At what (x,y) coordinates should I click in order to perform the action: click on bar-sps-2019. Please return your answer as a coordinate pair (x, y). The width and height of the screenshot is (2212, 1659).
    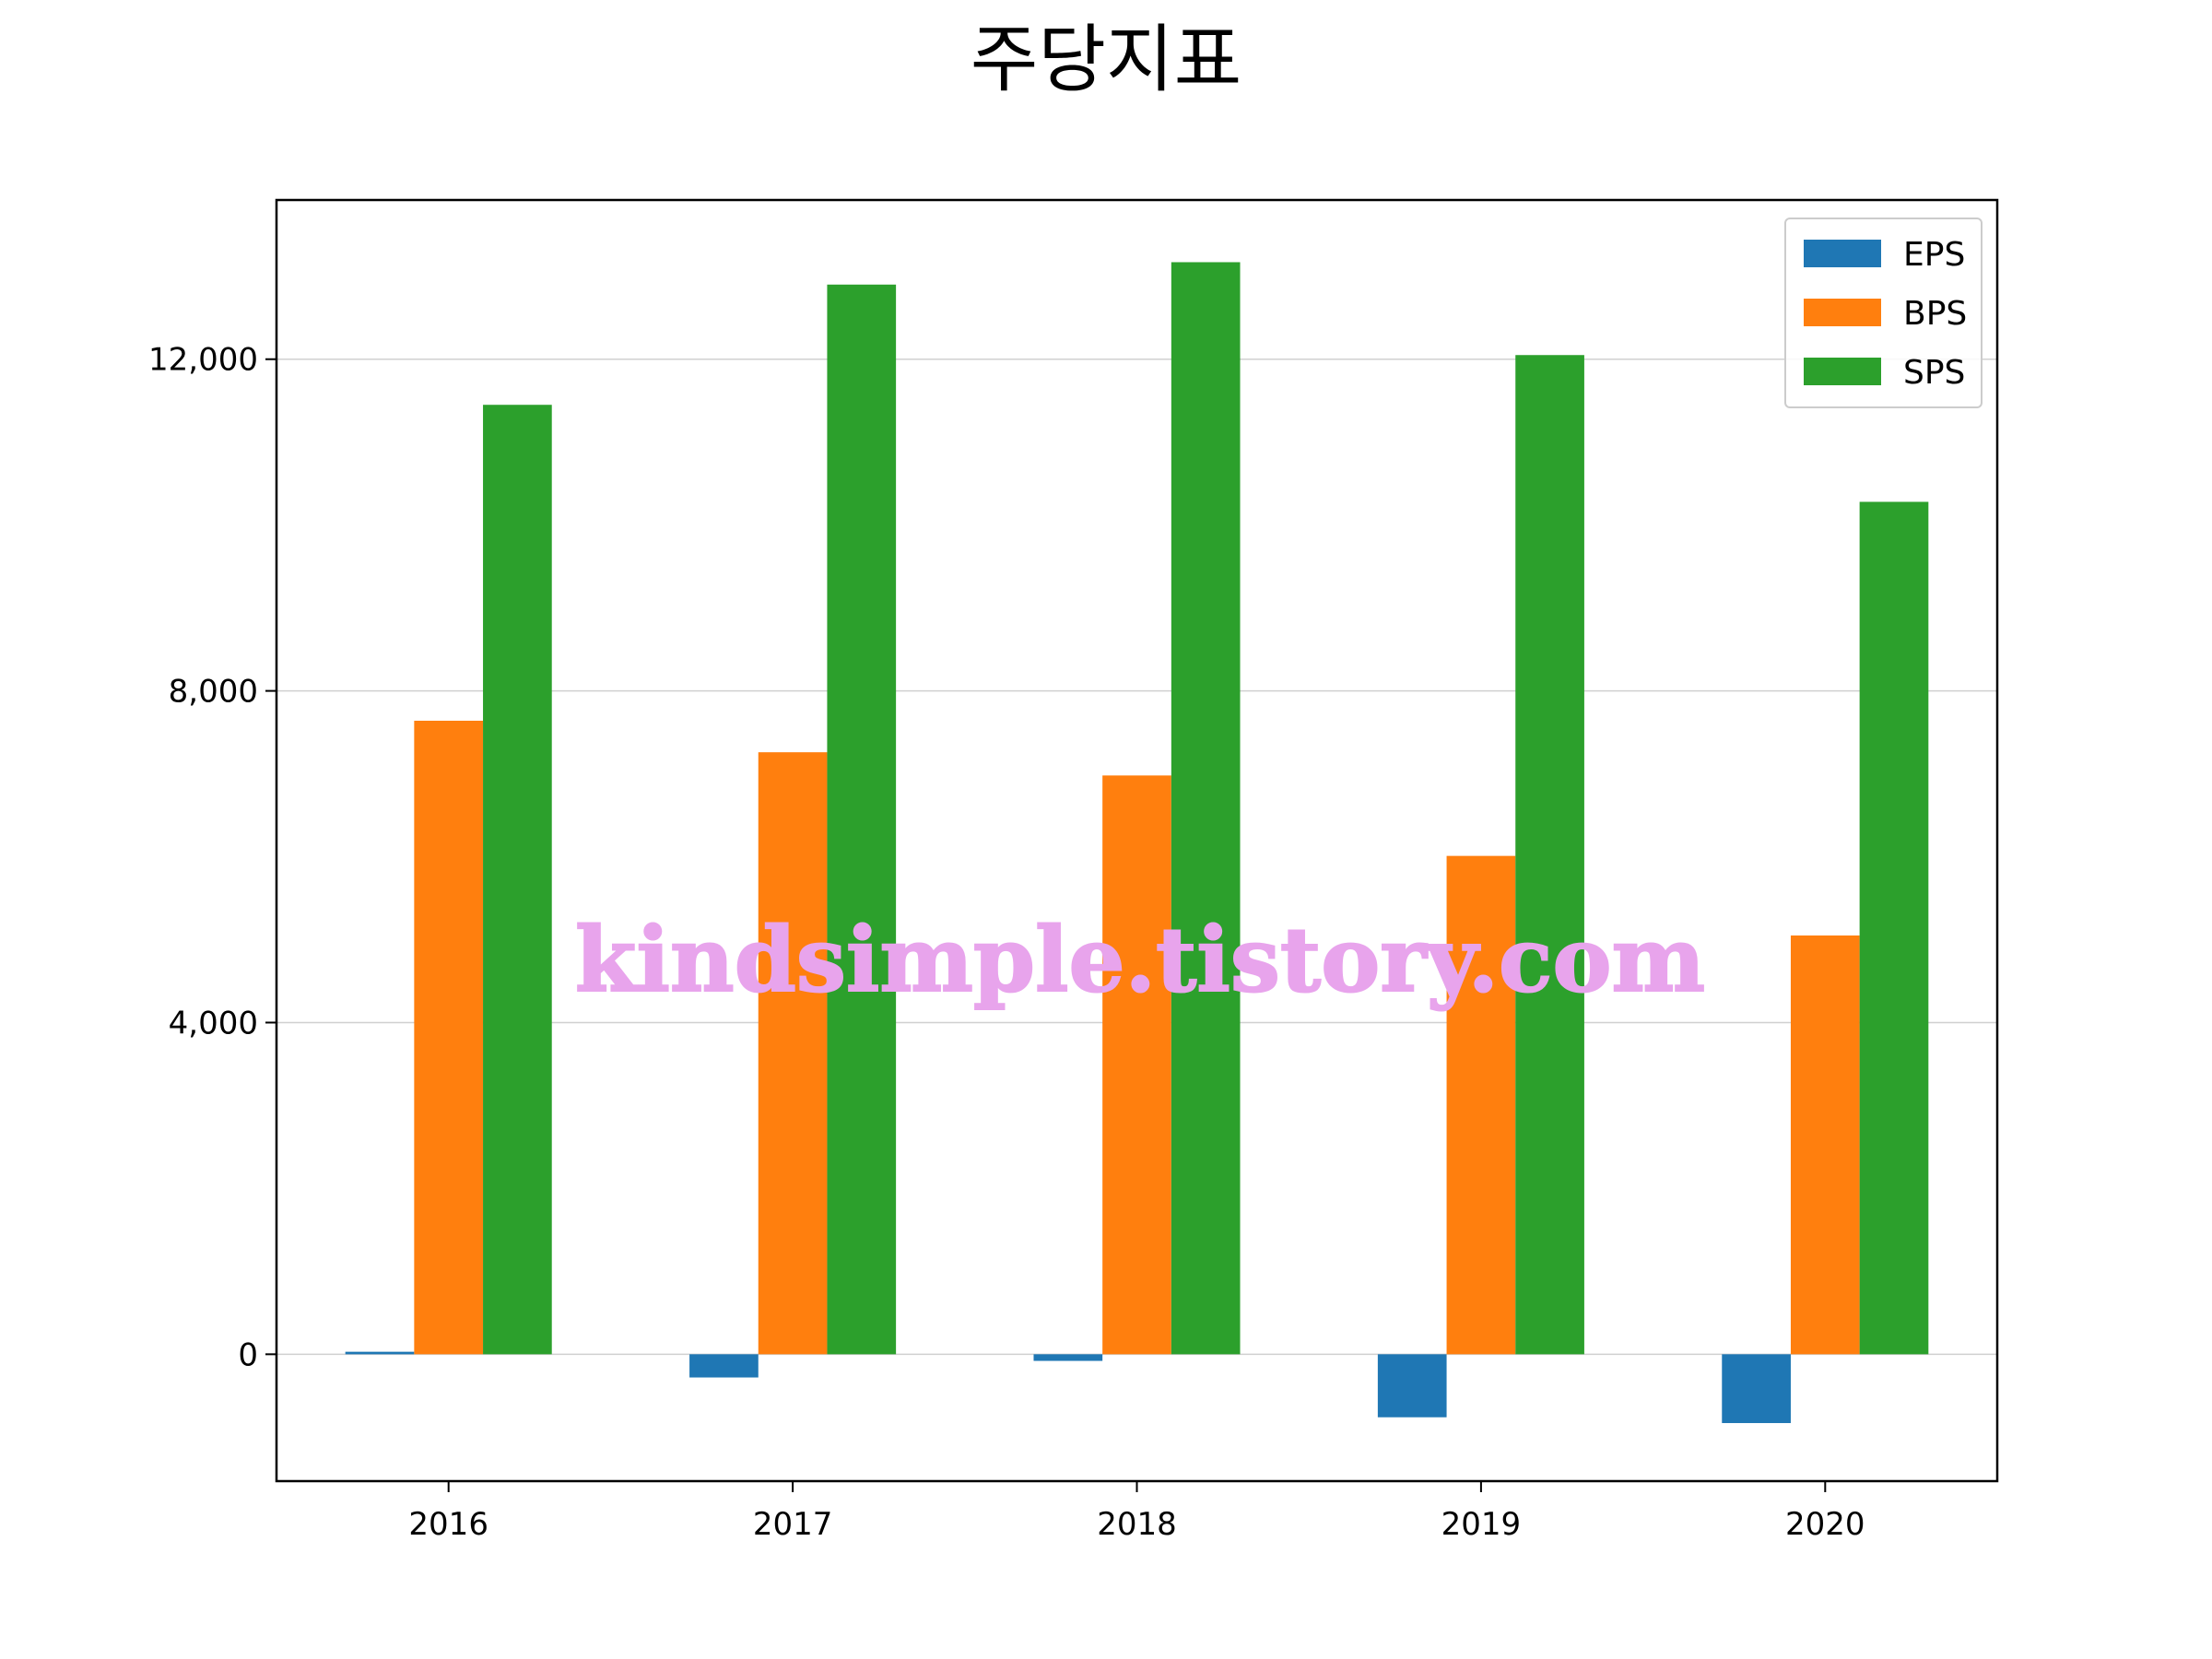
    Looking at the image, I should click on (1549, 855).